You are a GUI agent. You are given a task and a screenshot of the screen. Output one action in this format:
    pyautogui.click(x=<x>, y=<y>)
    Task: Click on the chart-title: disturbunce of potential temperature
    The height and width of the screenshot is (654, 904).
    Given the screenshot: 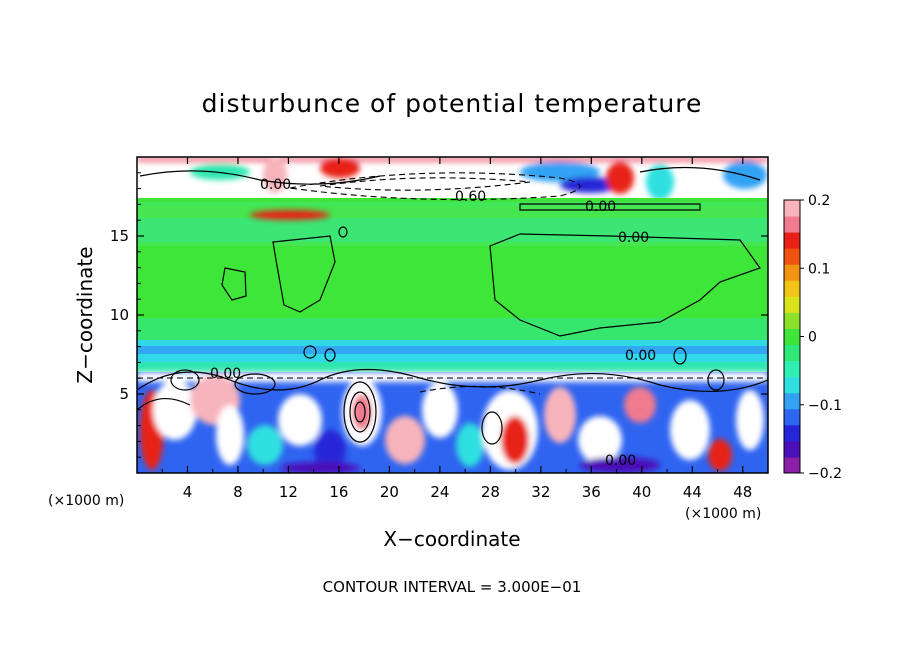 What is the action you would take?
    pyautogui.click(x=452, y=103)
    